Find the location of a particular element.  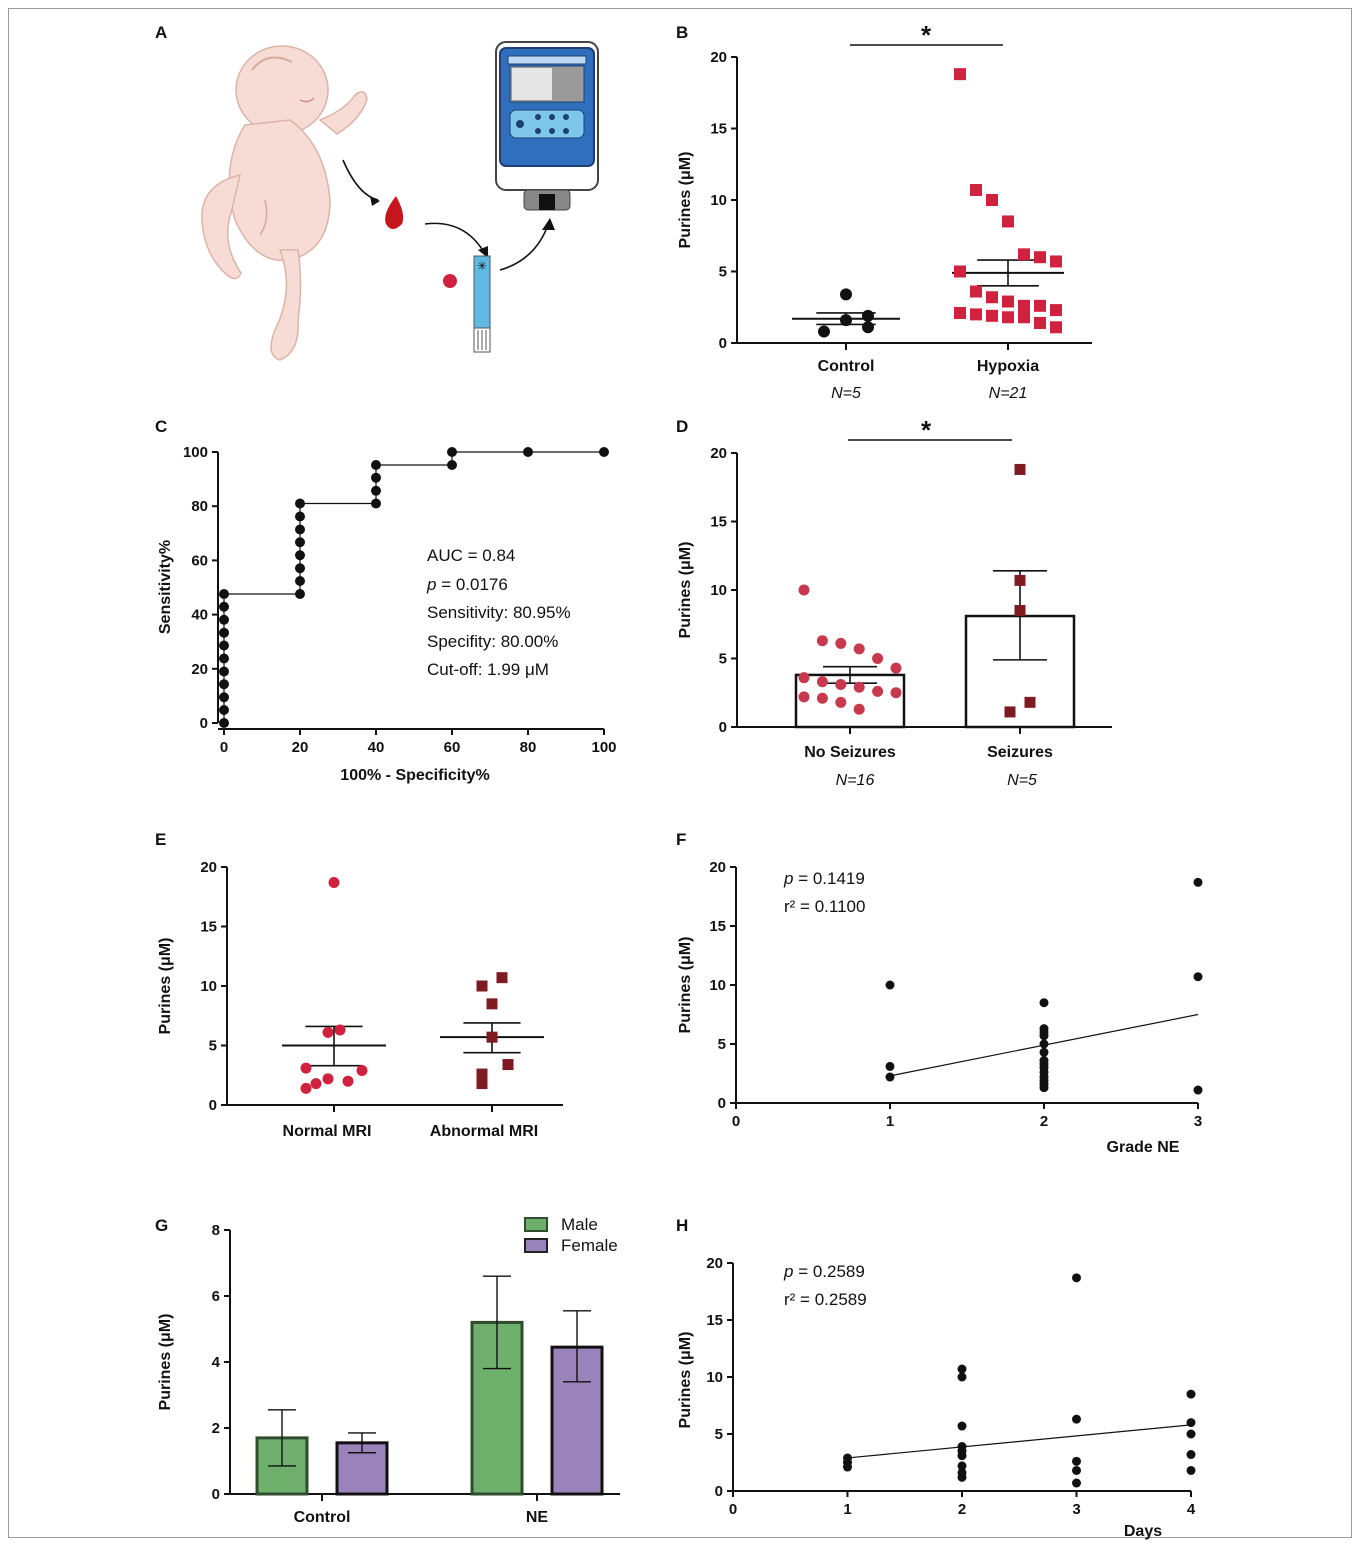

g-y-tick-label: 0 is located at coordinates (216, 1494).